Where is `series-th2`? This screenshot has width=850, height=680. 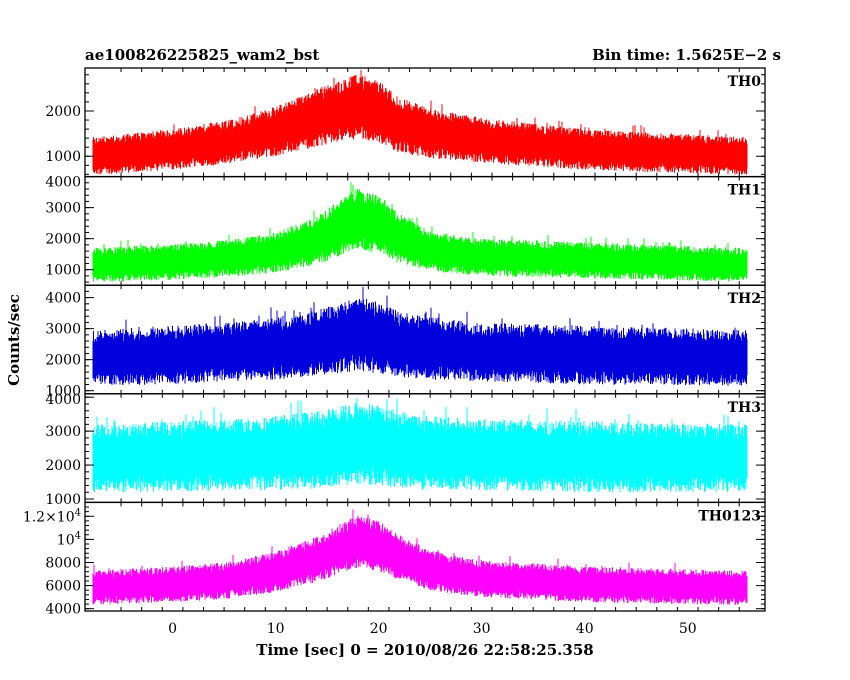
series-th2 is located at coordinates (420, 336).